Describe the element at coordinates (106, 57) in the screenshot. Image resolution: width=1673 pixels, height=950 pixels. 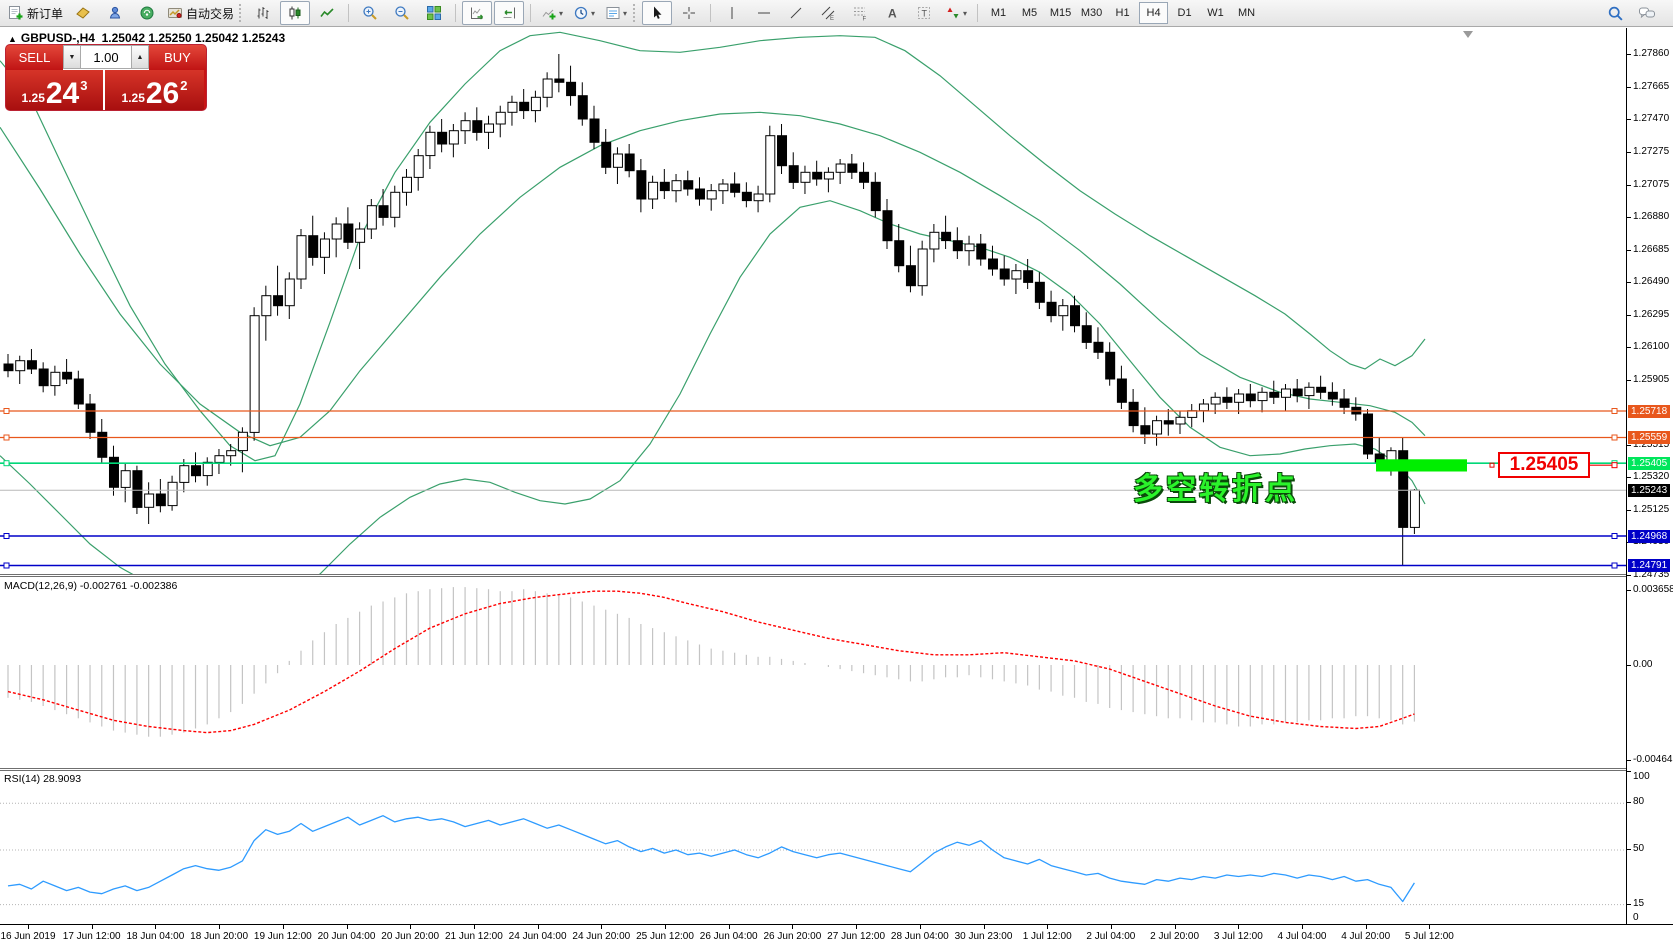
I see `volume-input: 1.00` at that location.